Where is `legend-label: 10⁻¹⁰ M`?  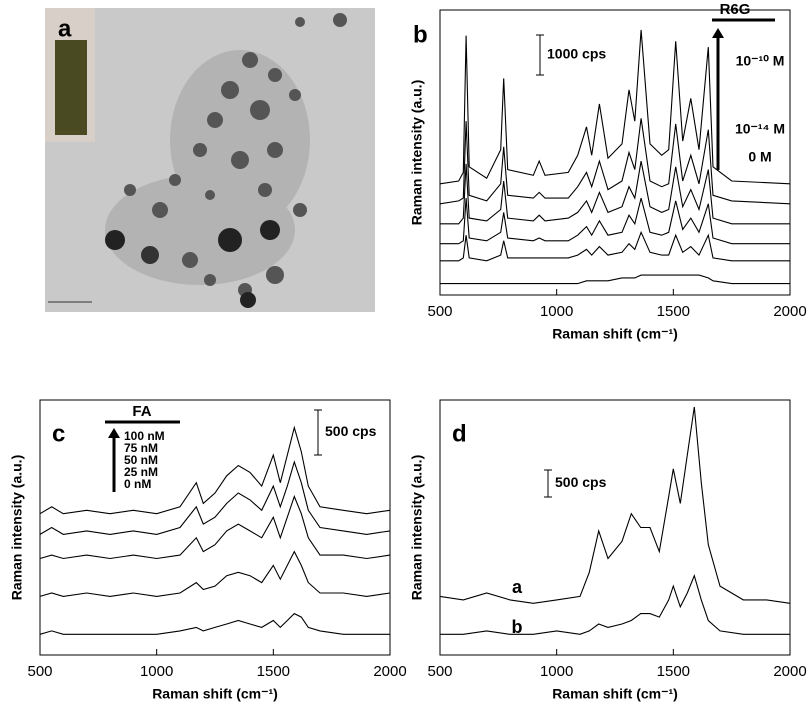
legend-label: 10⁻¹⁰ M is located at coordinates (760, 61).